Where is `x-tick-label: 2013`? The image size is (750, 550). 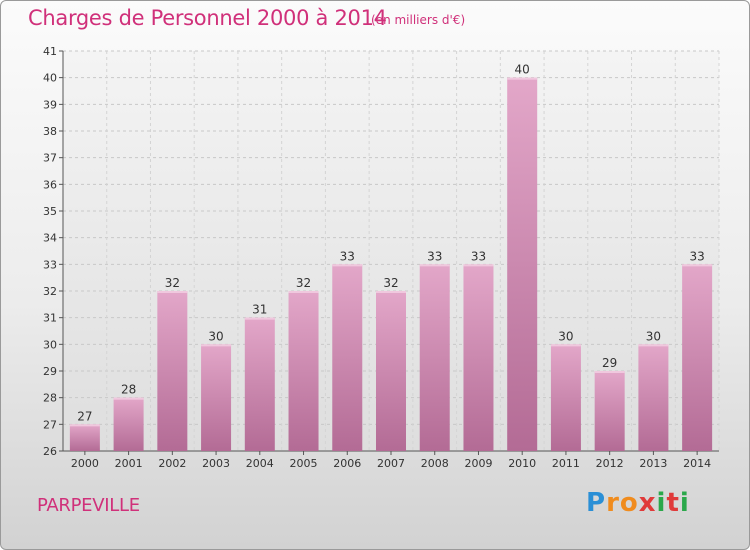 x-tick-label: 2013 is located at coordinates (653, 463).